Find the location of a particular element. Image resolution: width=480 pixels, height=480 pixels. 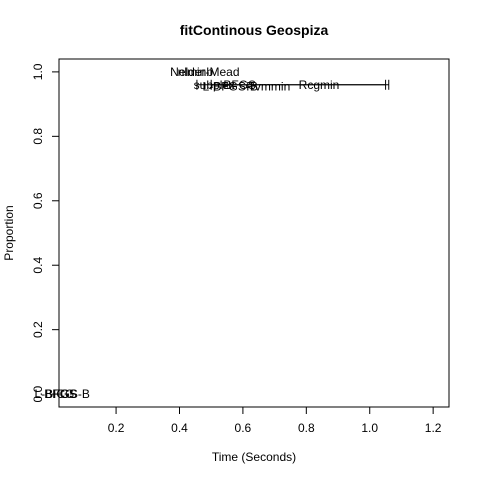

point-label: Nelder-Mead is located at coordinates (204, 72).